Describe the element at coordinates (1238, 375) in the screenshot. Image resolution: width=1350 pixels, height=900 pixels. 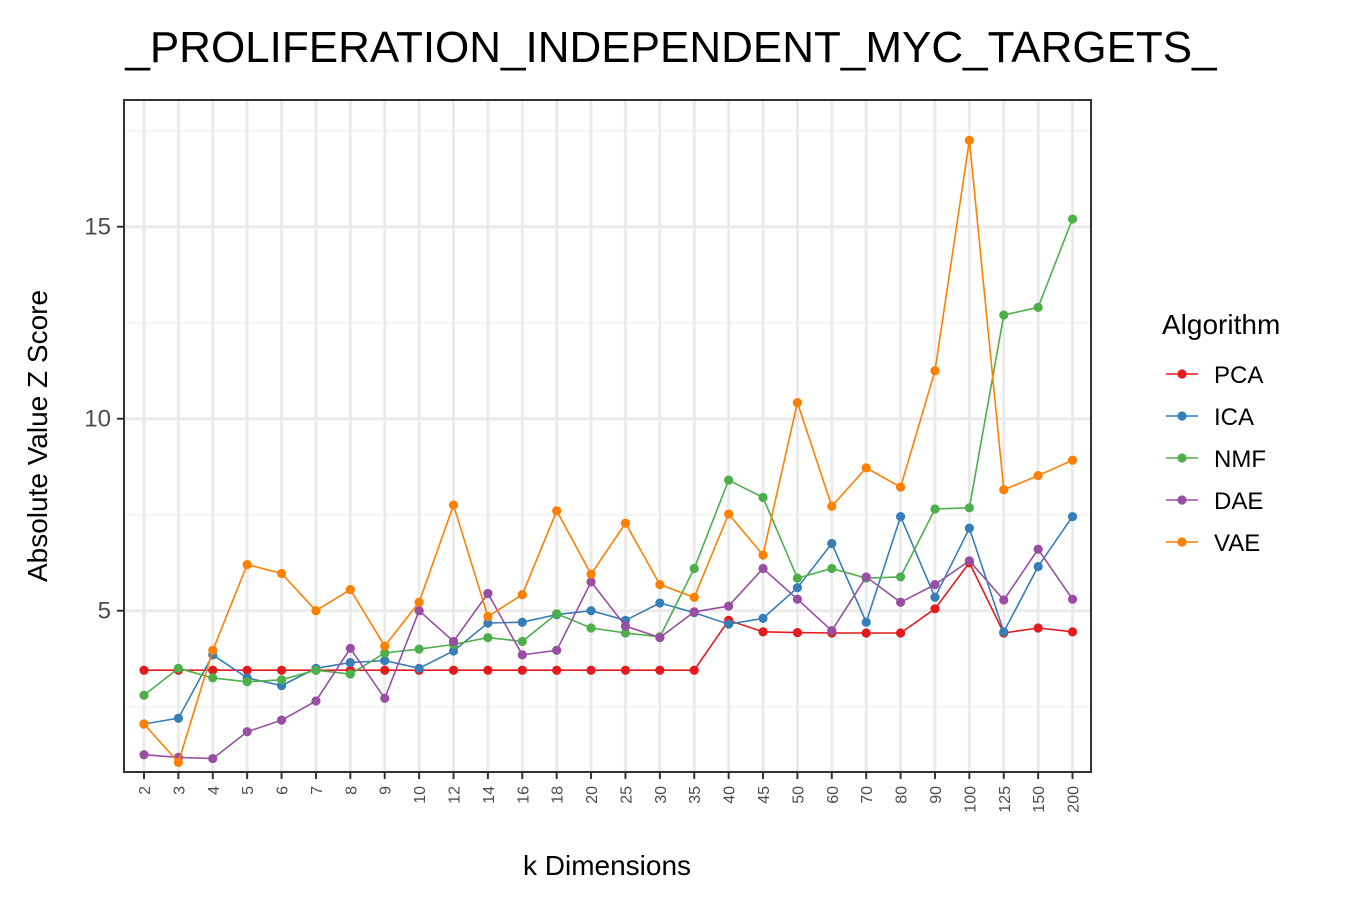
I see `legend-label: PCA` at that location.